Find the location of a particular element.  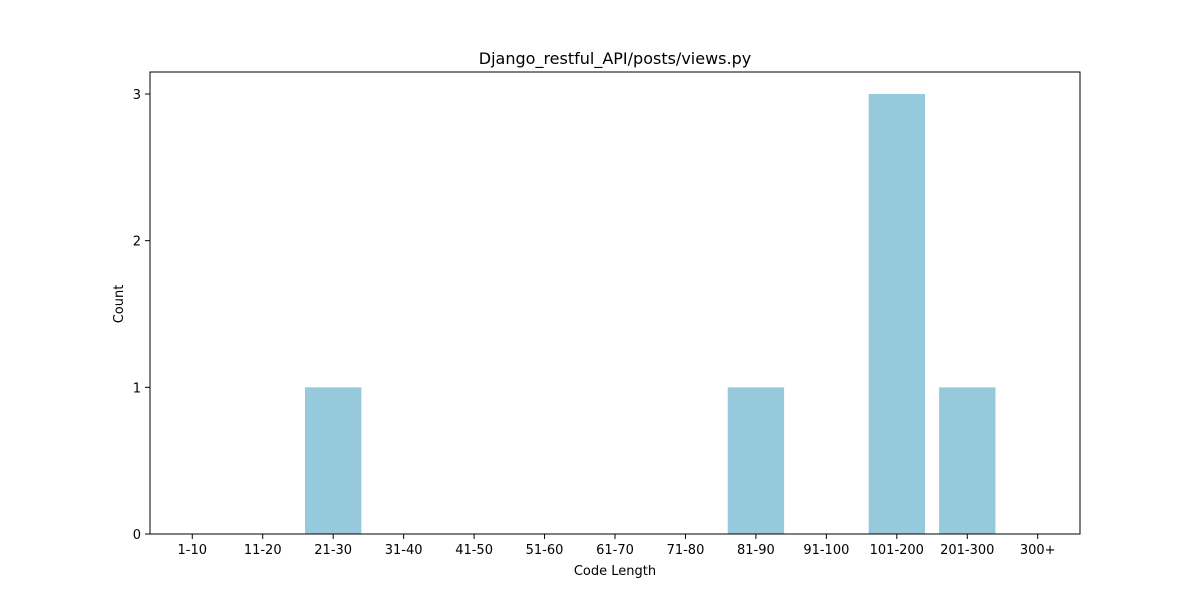

y-axis-title: Count is located at coordinates (119, 304).